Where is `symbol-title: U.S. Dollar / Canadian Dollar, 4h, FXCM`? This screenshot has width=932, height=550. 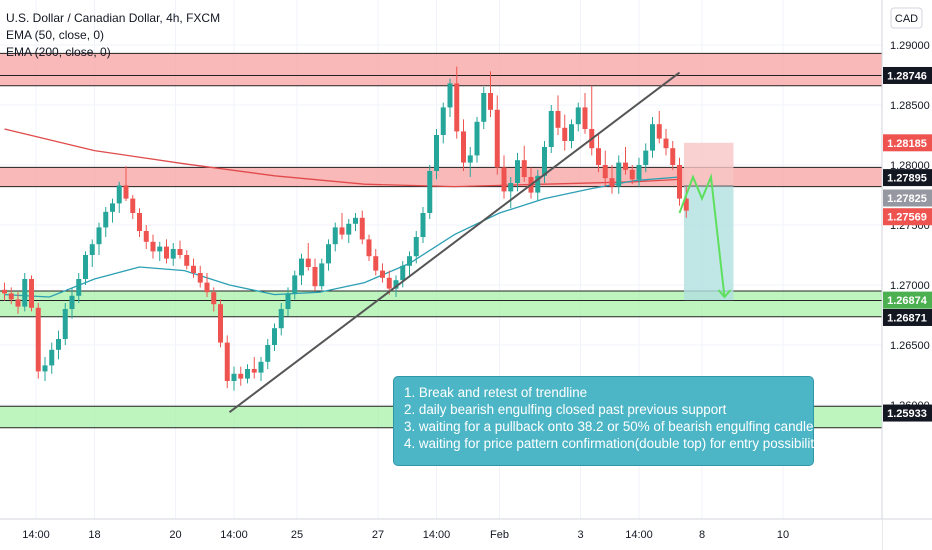
symbol-title: U.S. Dollar / Canadian Dollar, 4h, FXCM is located at coordinates (113, 18).